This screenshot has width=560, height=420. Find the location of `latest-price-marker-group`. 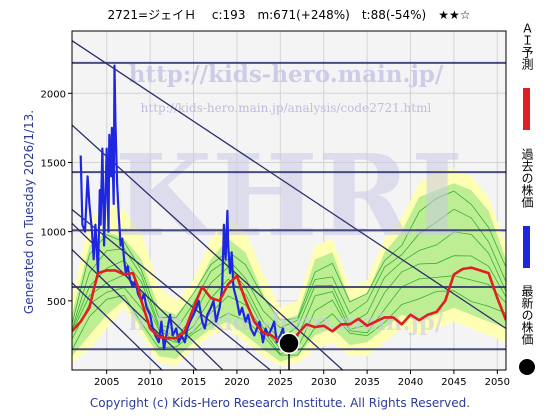

latest-price-marker-group is located at coordinates (289, 351).